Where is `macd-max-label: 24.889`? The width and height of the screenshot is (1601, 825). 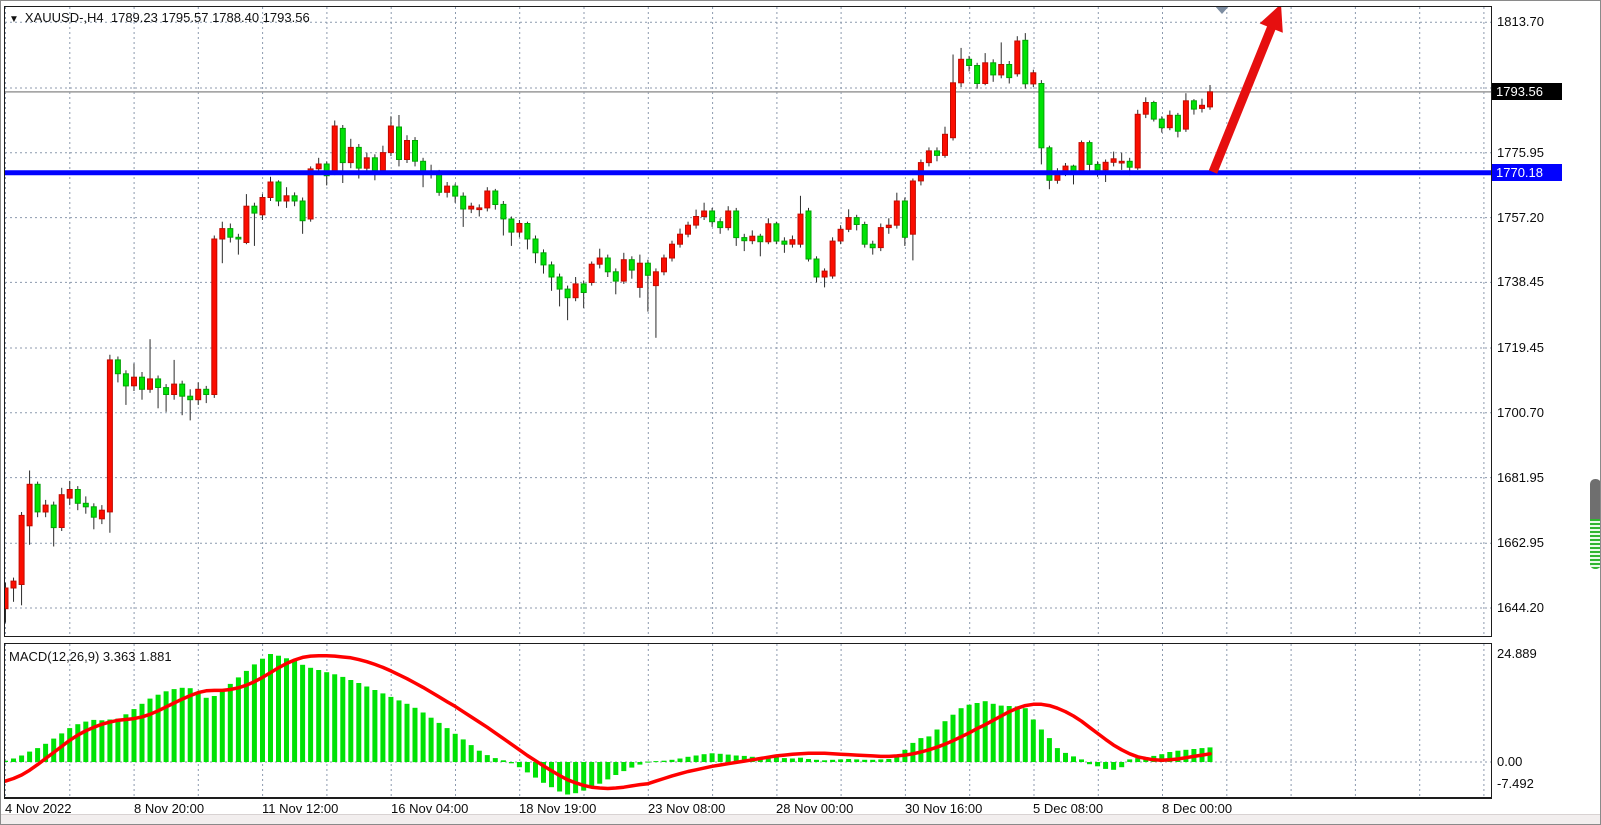 macd-max-label: 24.889 is located at coordinates (1517, 653).